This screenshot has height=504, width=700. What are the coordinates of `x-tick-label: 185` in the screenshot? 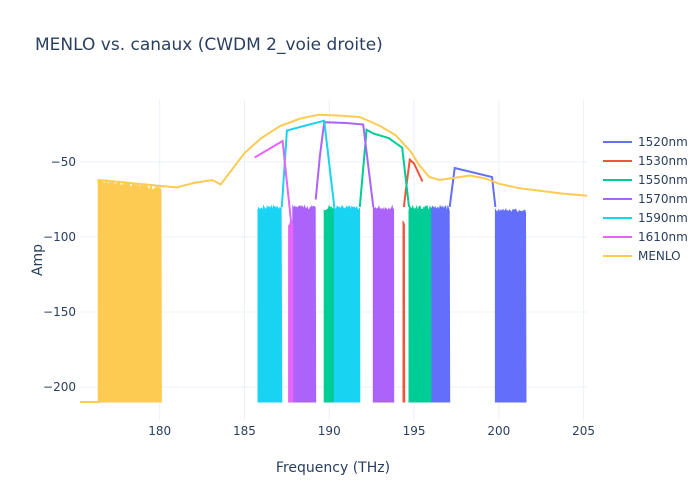 It's located at (244, 431).